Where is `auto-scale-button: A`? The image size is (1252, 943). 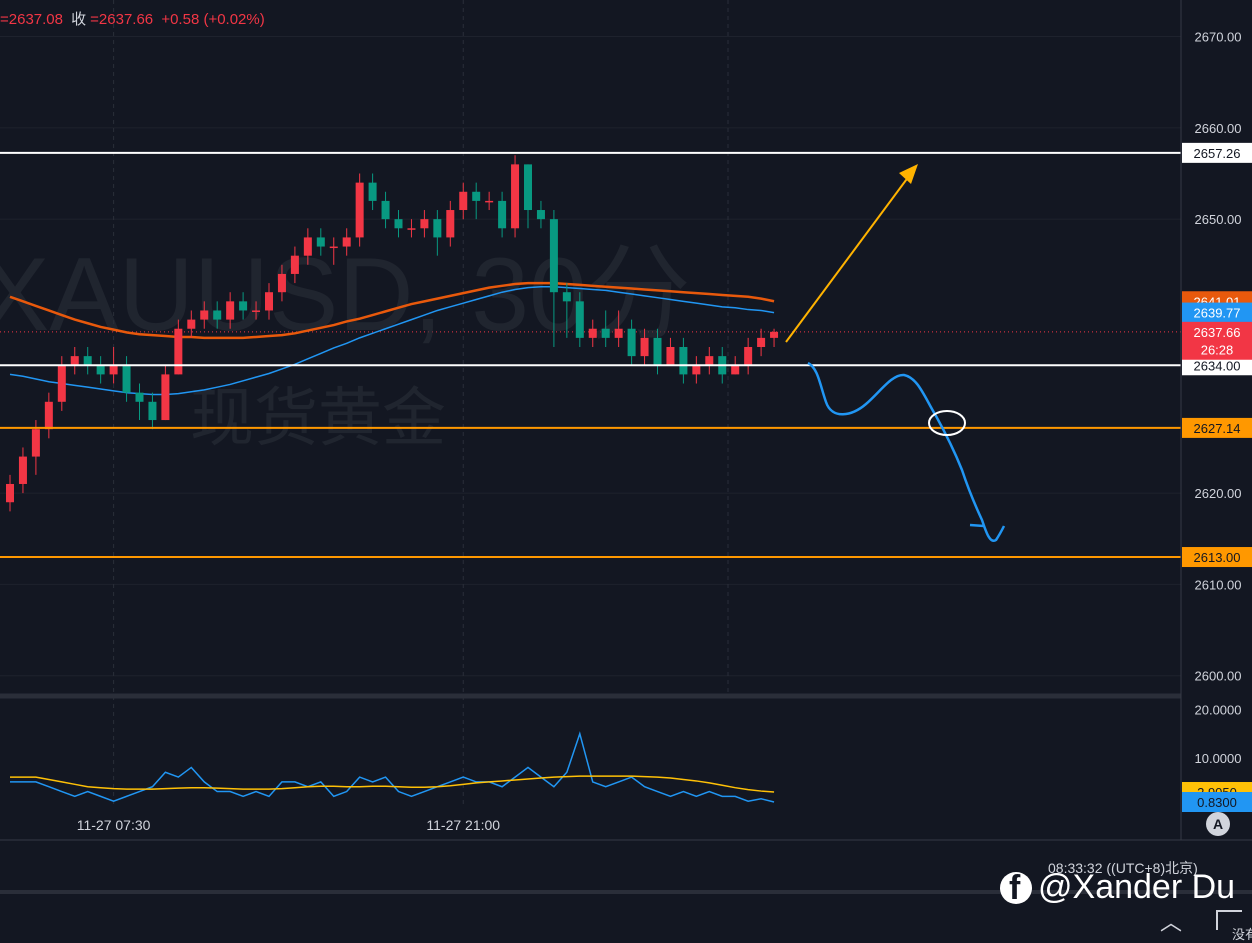 auto-scale-button: A is located at coordinates (1218, 824).